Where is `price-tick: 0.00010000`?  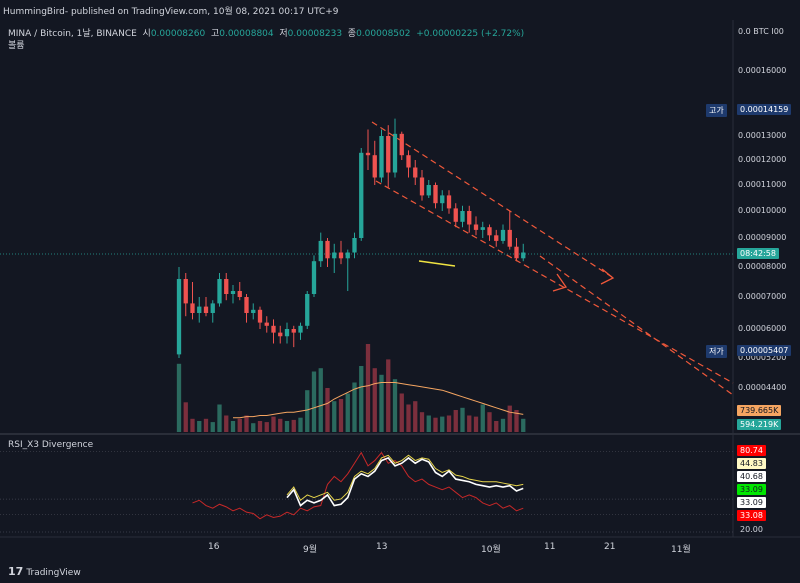 price-tick: 0.00010000 is located at coordinates (762, 210).